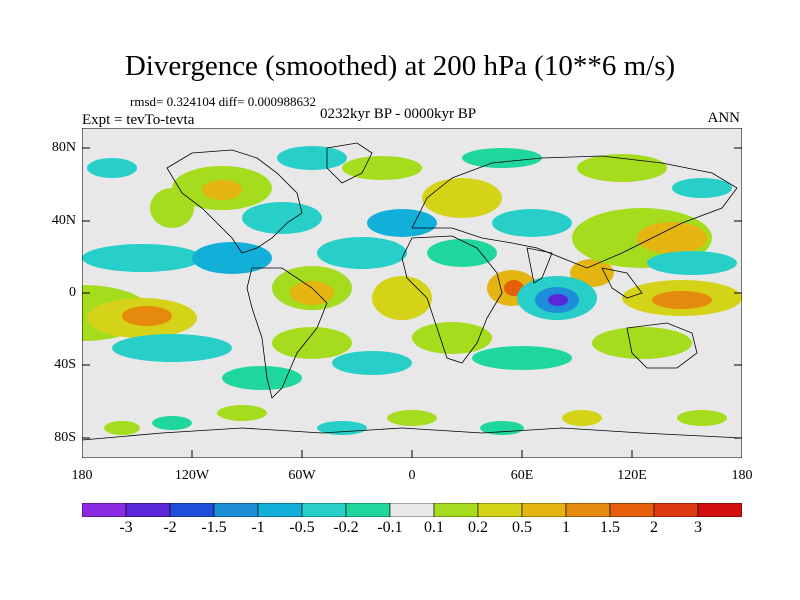  Describe the element at coordinates (65, 437) in the screenshot. I see `lat-label-80s: 80S` at that location.